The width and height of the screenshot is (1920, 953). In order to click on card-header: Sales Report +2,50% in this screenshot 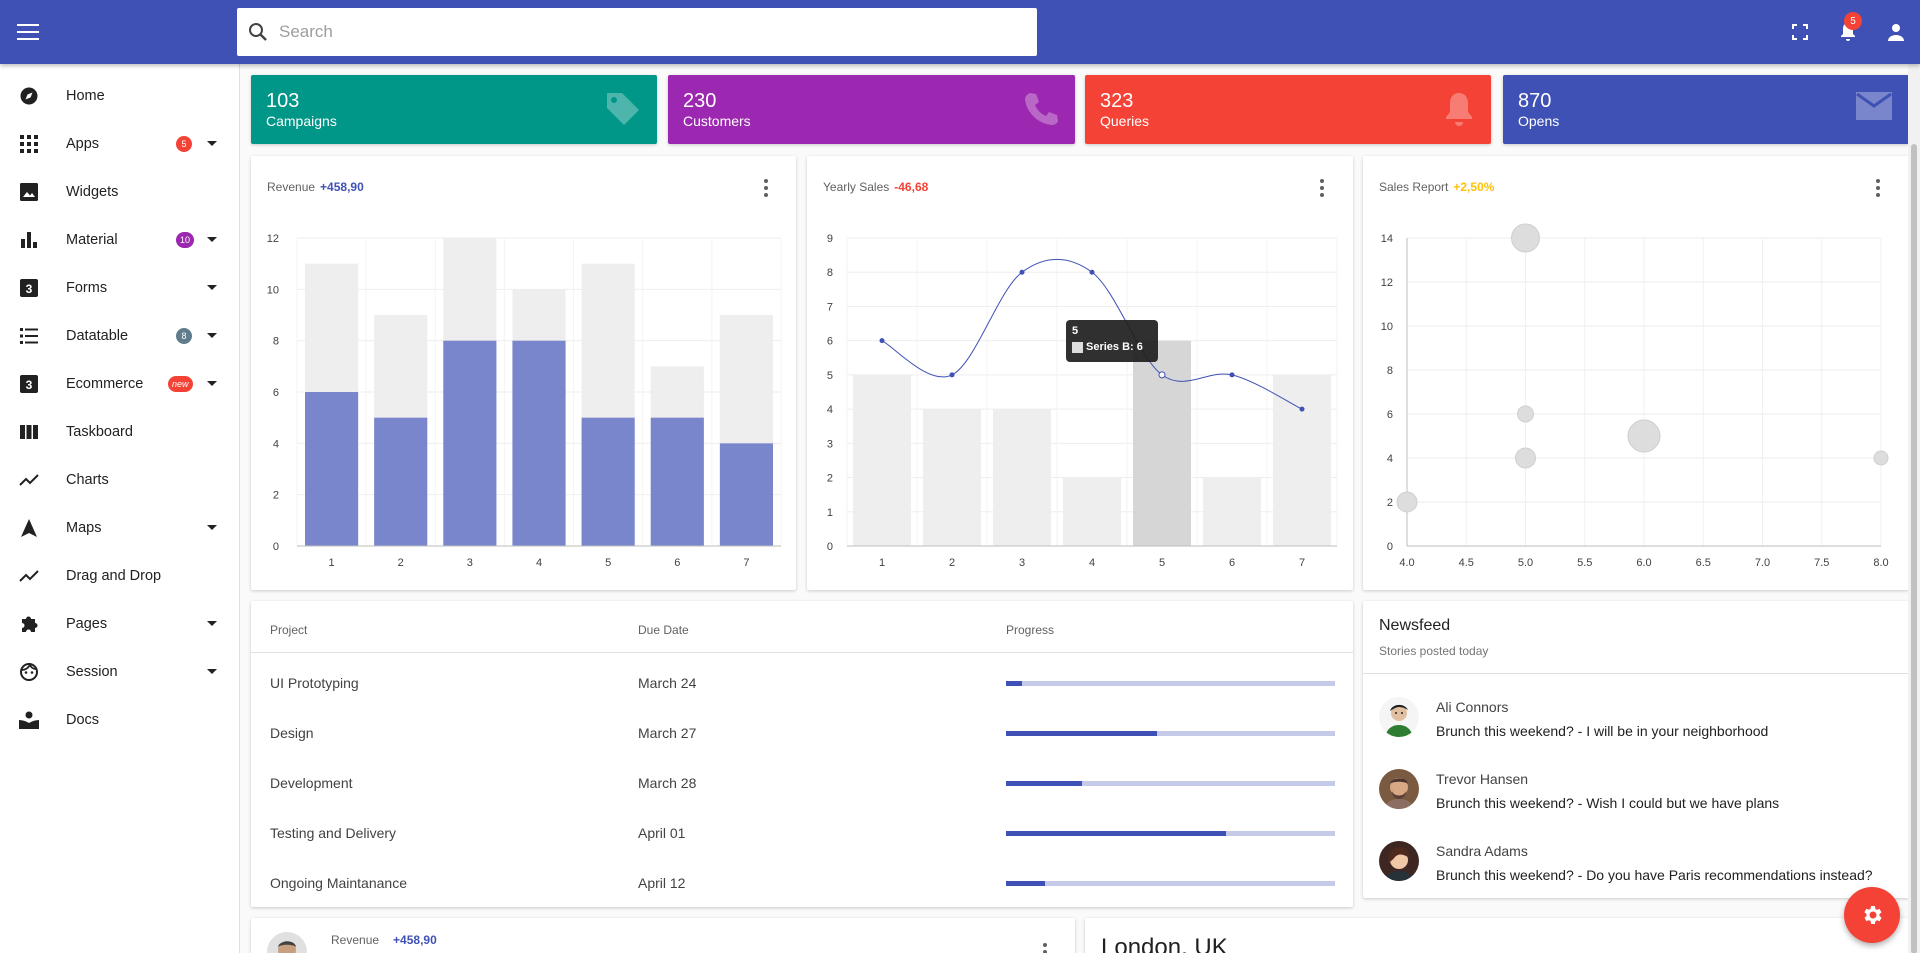, I will do `click(1436, 187)`.